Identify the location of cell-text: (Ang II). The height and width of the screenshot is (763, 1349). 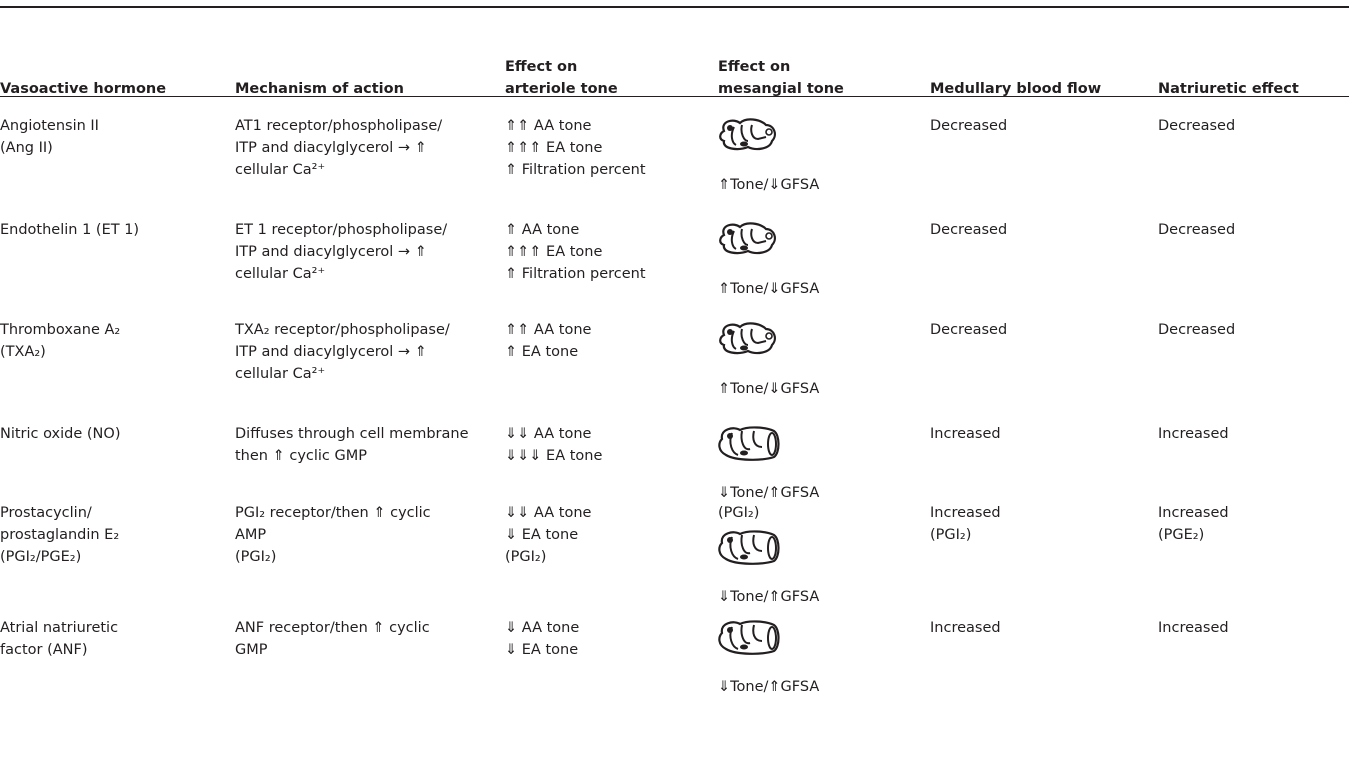
(26, 148).